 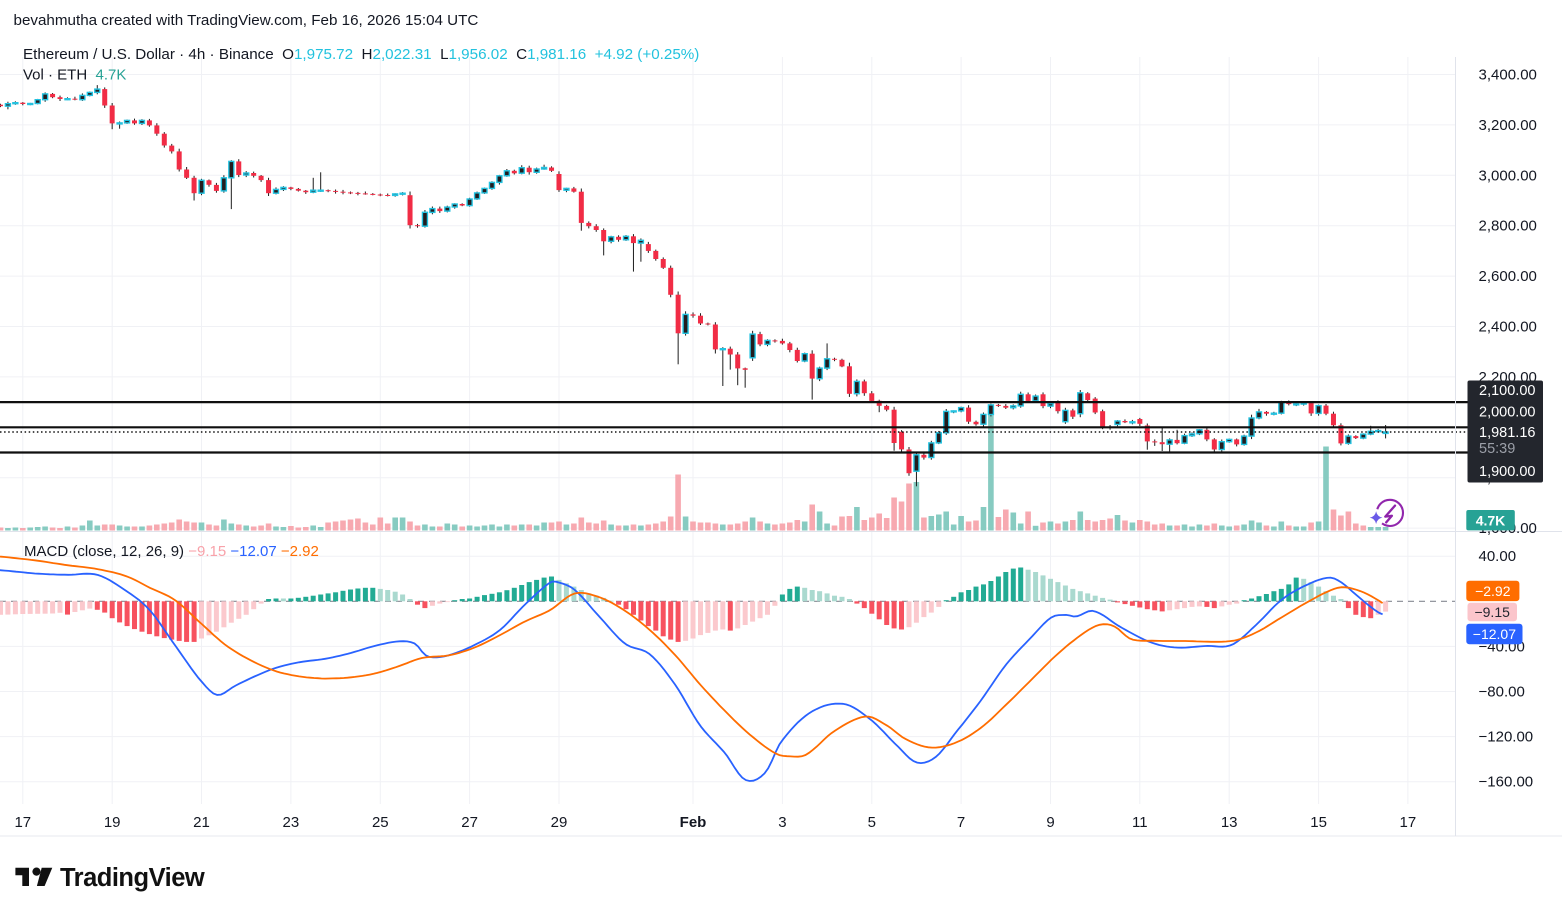 What do you see at coordinates (1493, 591) in the screenshot?
I see `svg-text: −2.92` at bounding box center [1493, 591].